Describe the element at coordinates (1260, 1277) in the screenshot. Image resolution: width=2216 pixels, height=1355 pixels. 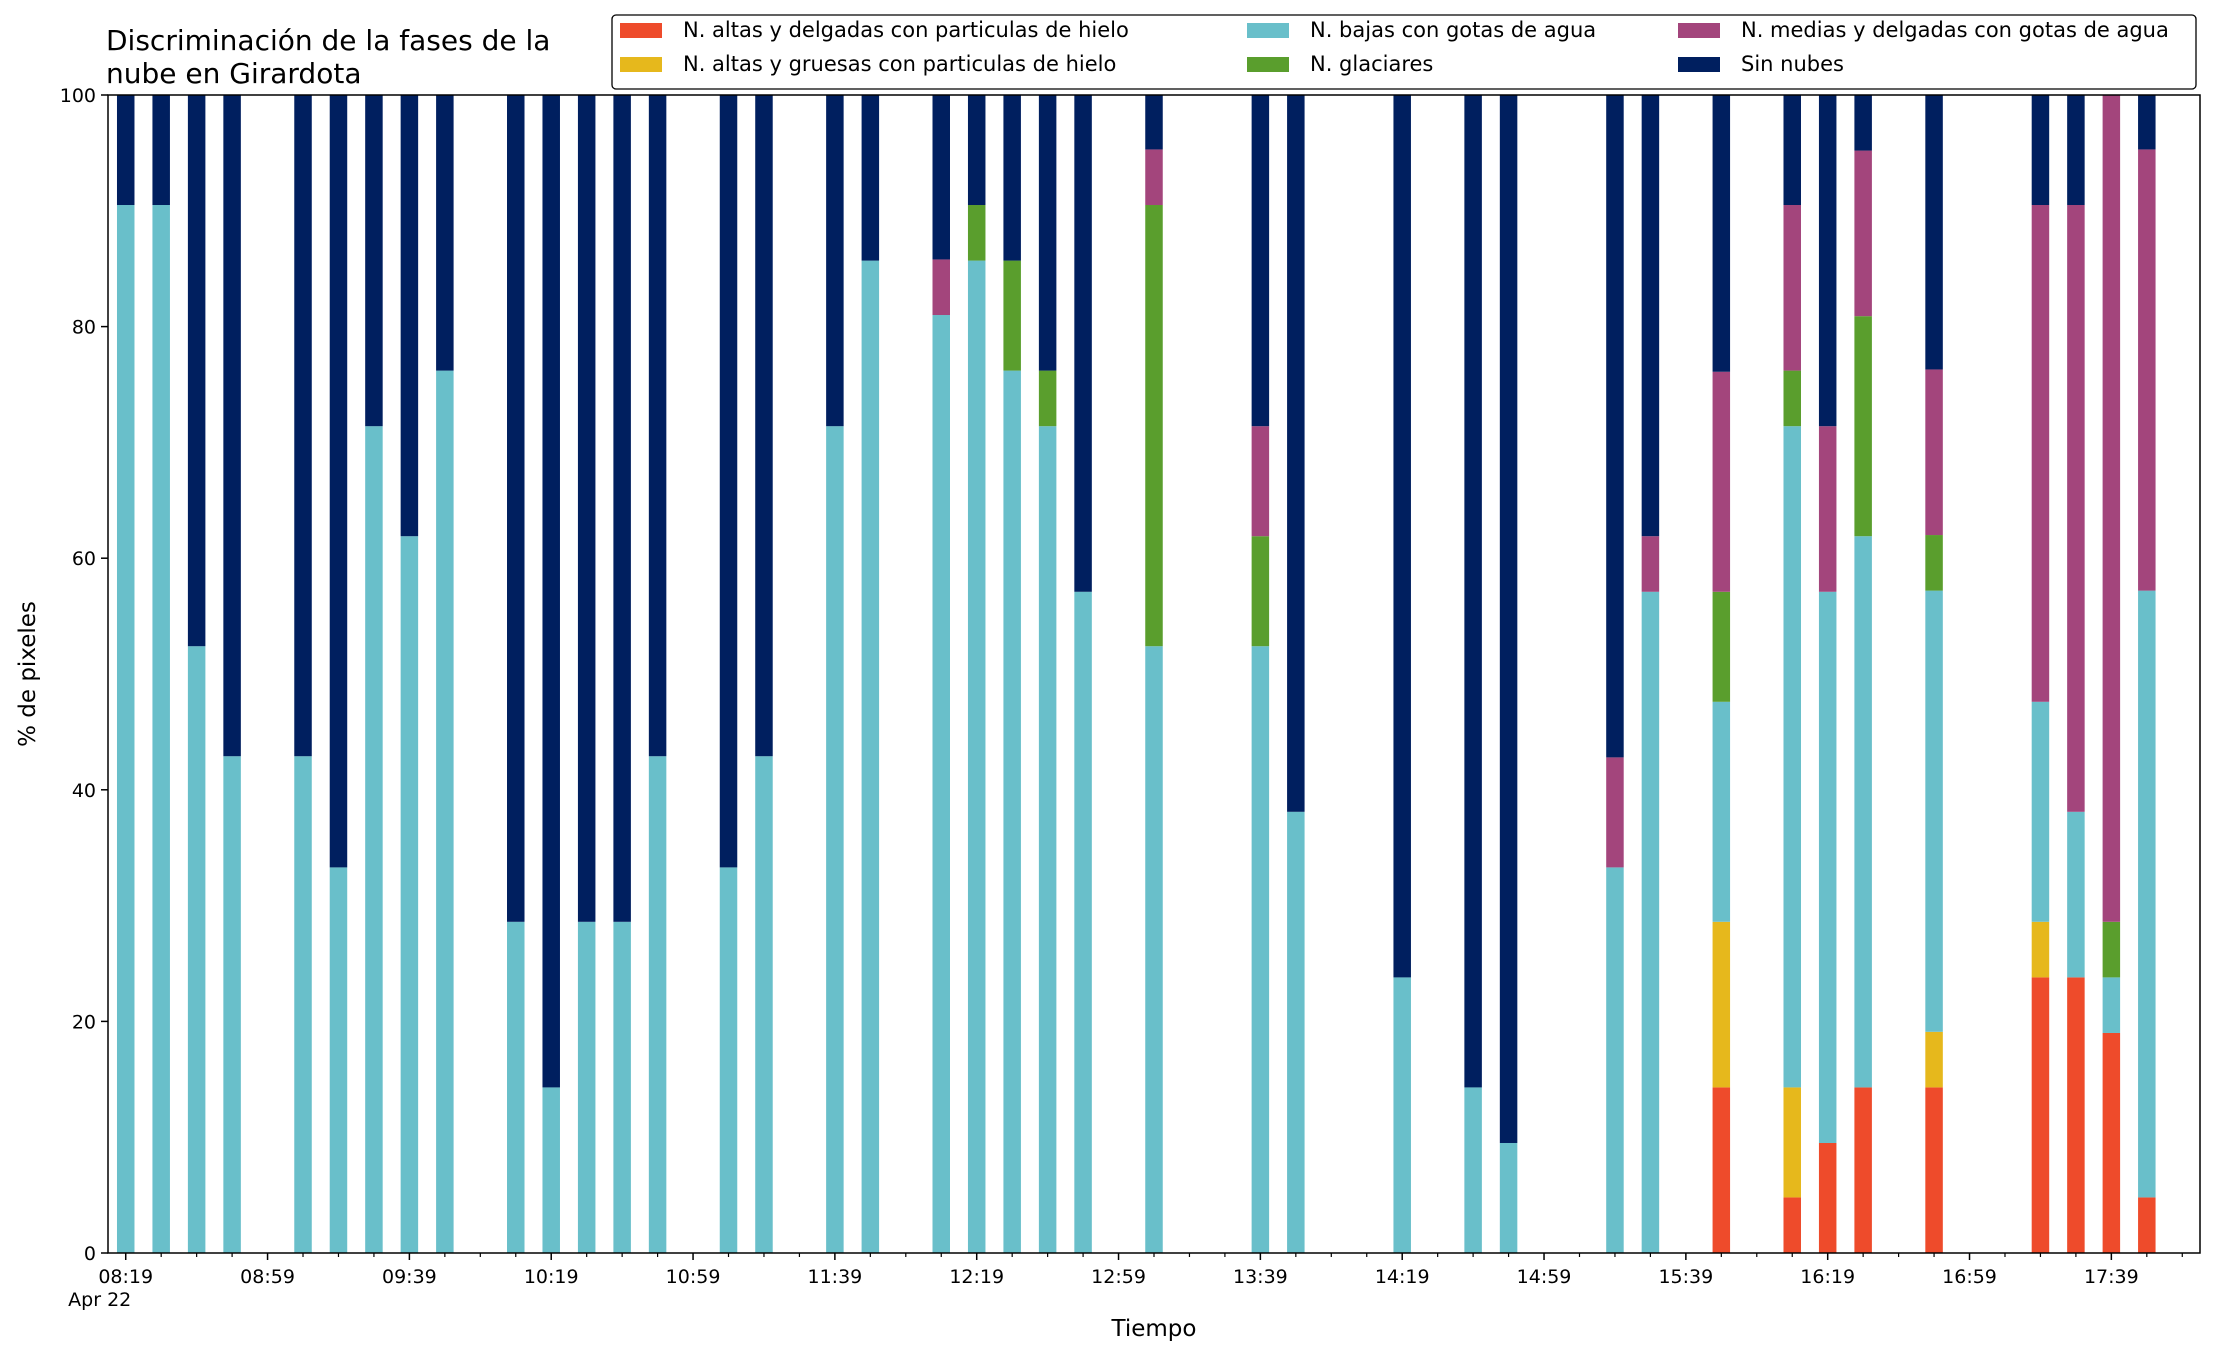
I see `x-tick-label: 13:39` at that location.